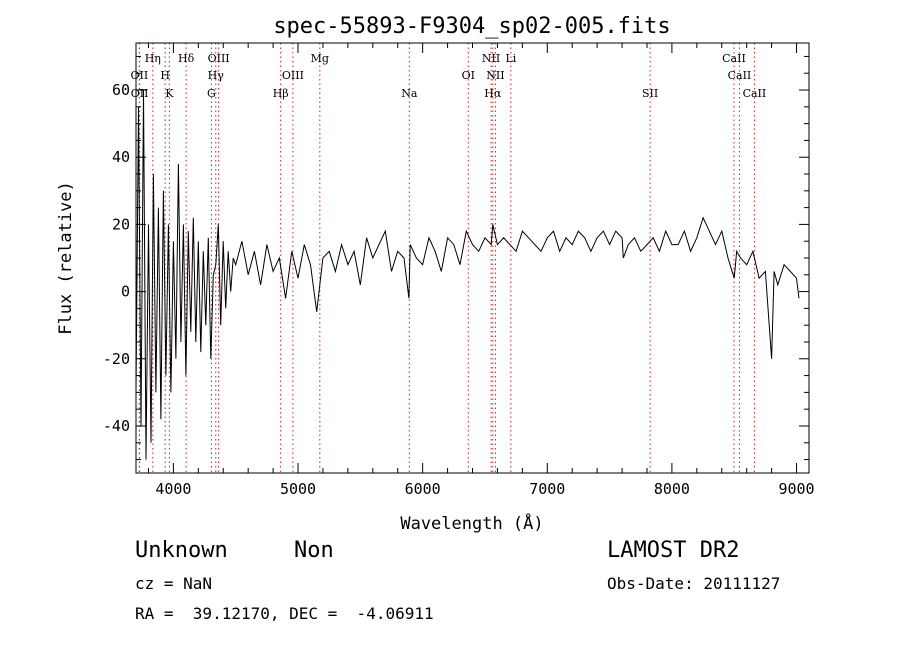 This screenshot has width=900, height=650. What do you see at coordinates (468, 75) in the screenshot?
I see `line-marker-label: OI` at bounding box center [468, 75].